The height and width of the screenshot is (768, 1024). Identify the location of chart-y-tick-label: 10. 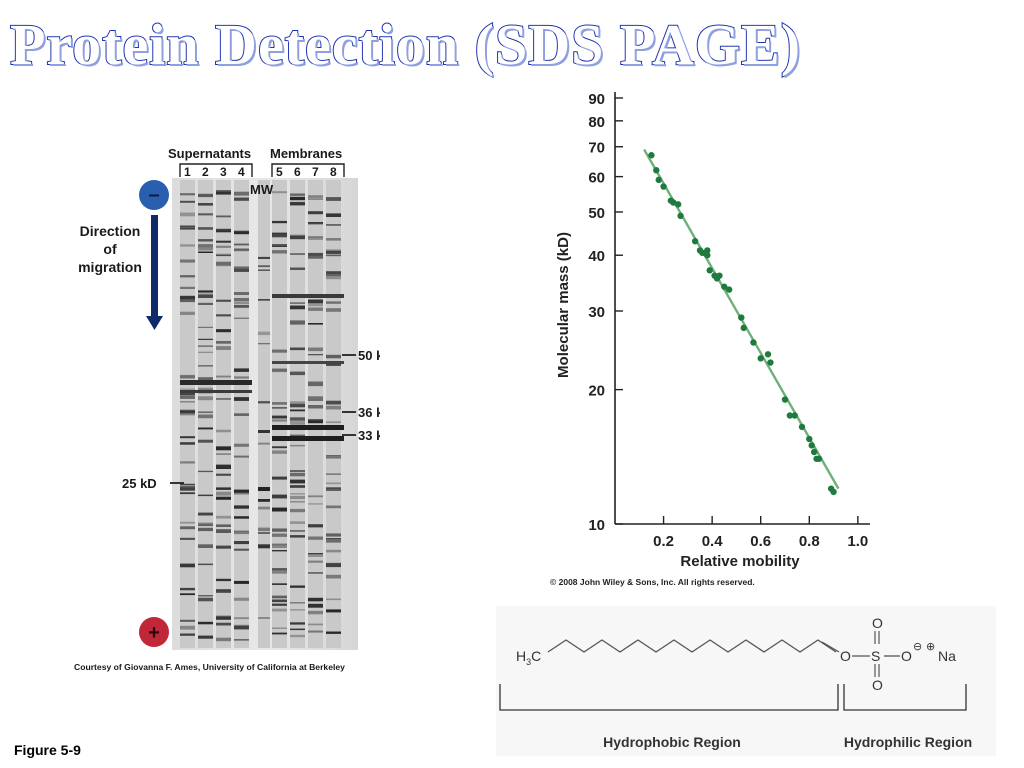
(596, 525).